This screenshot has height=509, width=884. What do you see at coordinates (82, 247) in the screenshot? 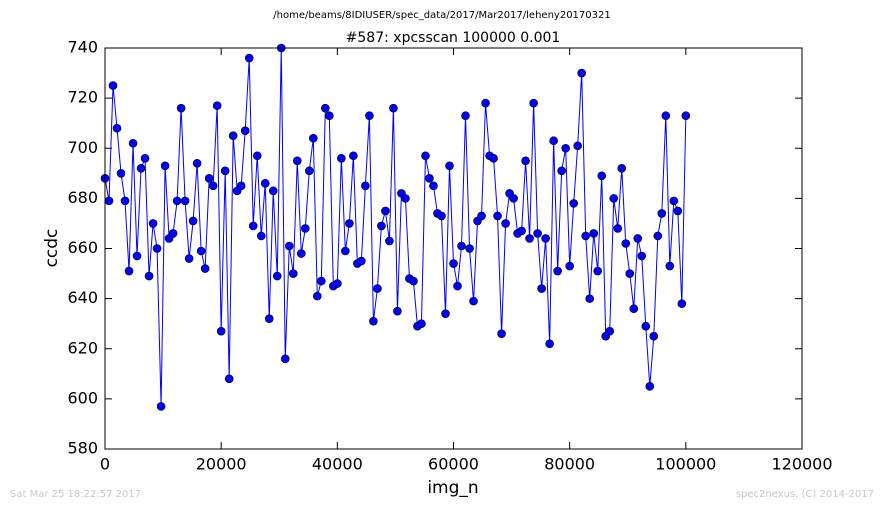
I see `y-tick-label: 660` at bounding box center [82, 247].